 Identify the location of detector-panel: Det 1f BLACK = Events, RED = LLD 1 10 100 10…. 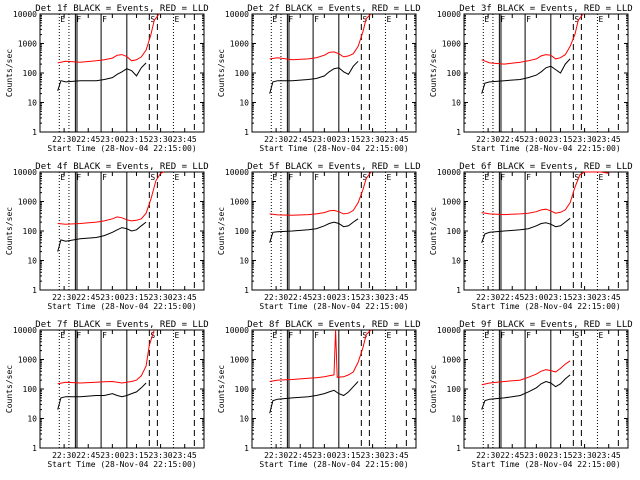
(107, 78).